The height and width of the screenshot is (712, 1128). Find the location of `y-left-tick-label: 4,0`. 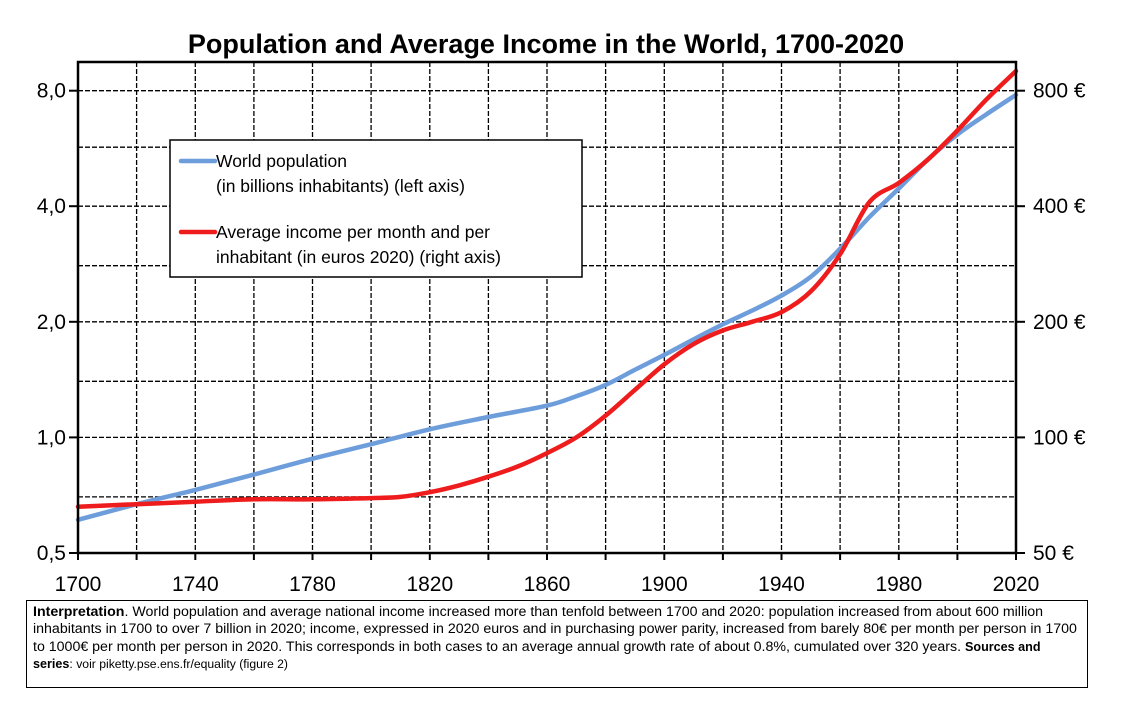

y-left-tick-label: 4,0 is located at coordinates (51, 206).